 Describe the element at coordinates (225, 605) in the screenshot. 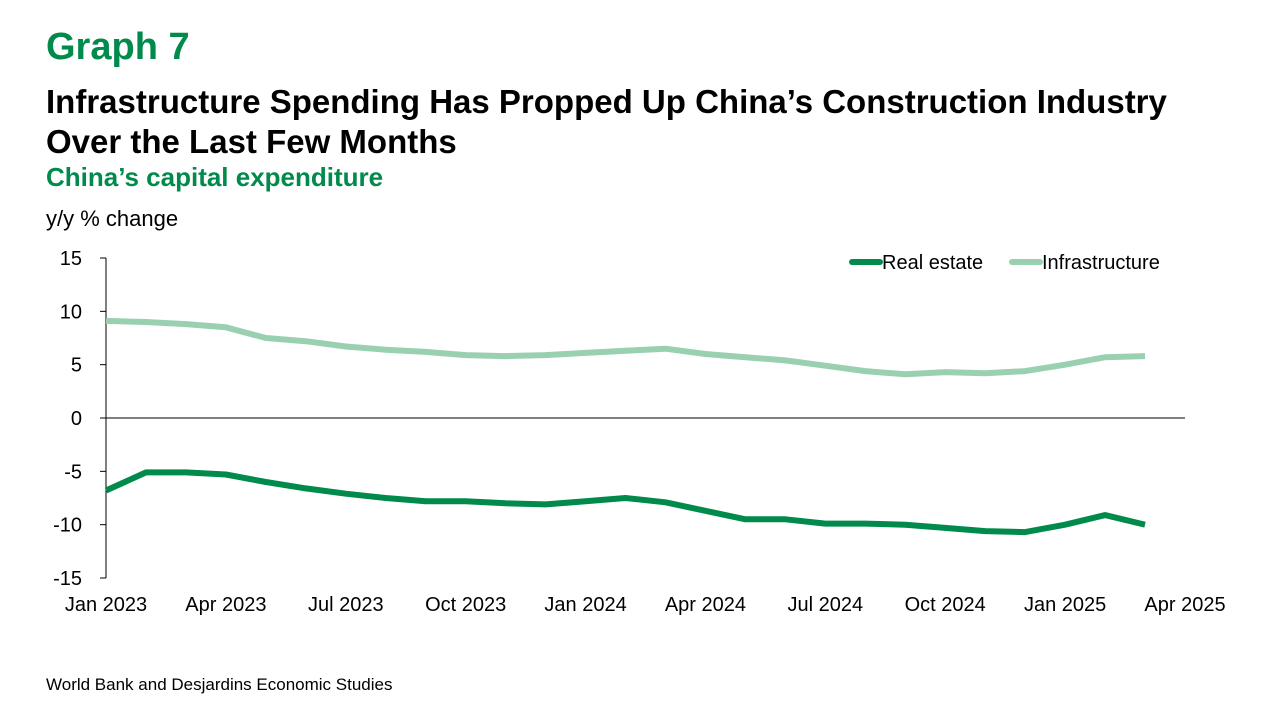

I see `x-tick-label: Apr 2023` at that location.